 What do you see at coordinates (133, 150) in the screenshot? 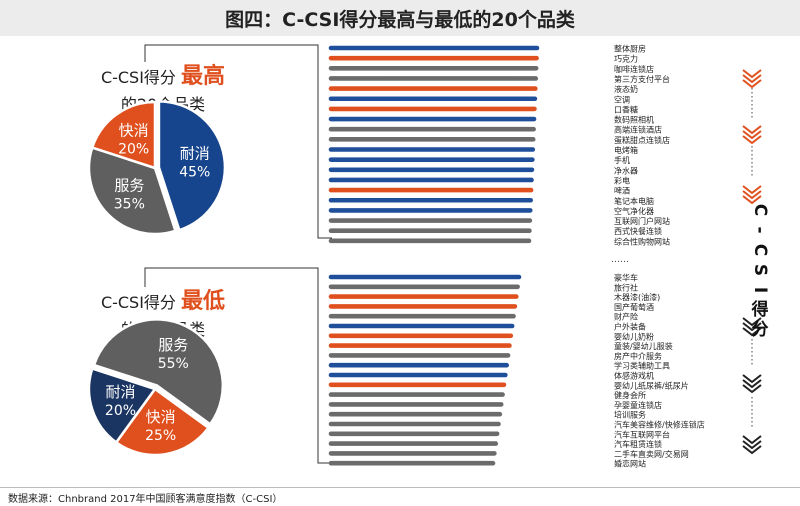
I see `pie-0-pct-2: 20%` at bounding box center [133, 150].